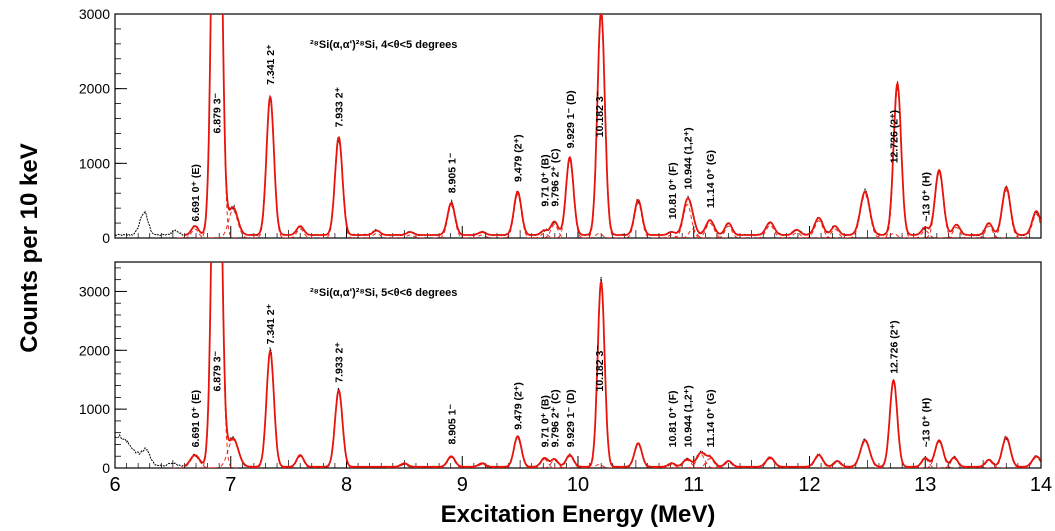 Image resolution: width=1055 pixels, height=531 pixels. Describe the element at coordinates (29, 247) in the screenshot. I see `y-axis-title: Counts per 10 keV` at that location.